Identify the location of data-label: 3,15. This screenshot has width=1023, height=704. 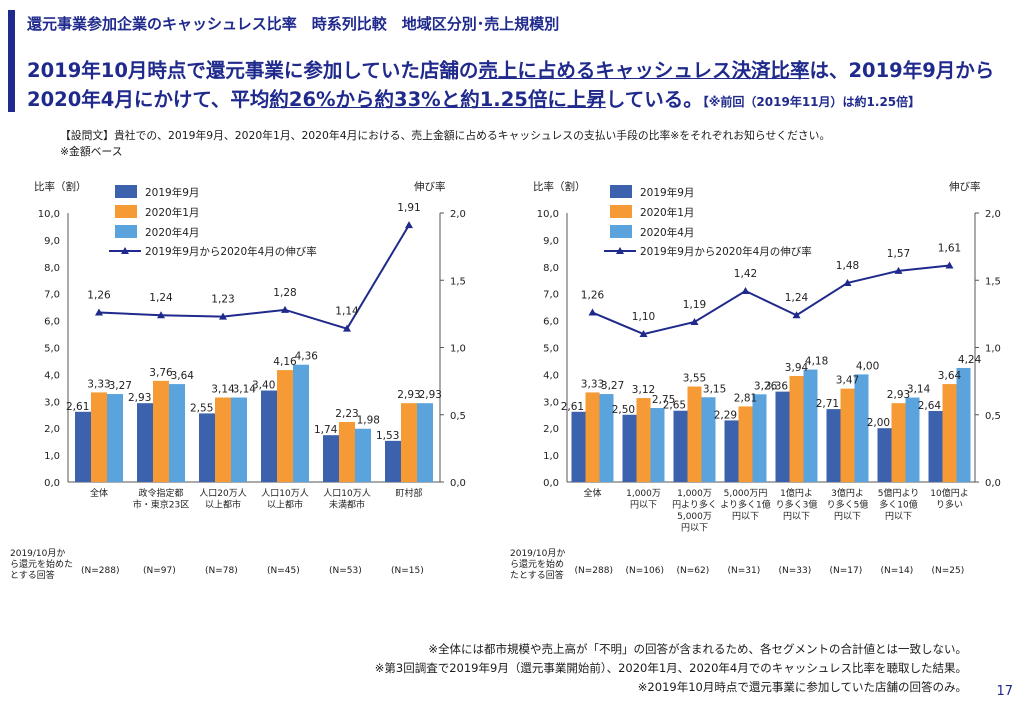
(714, 389).